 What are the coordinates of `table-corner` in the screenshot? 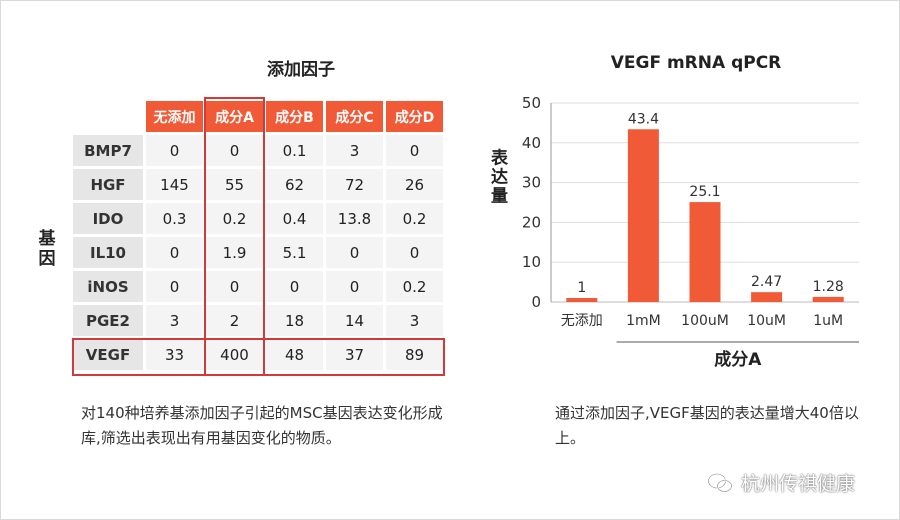 It's located at (108, 116).